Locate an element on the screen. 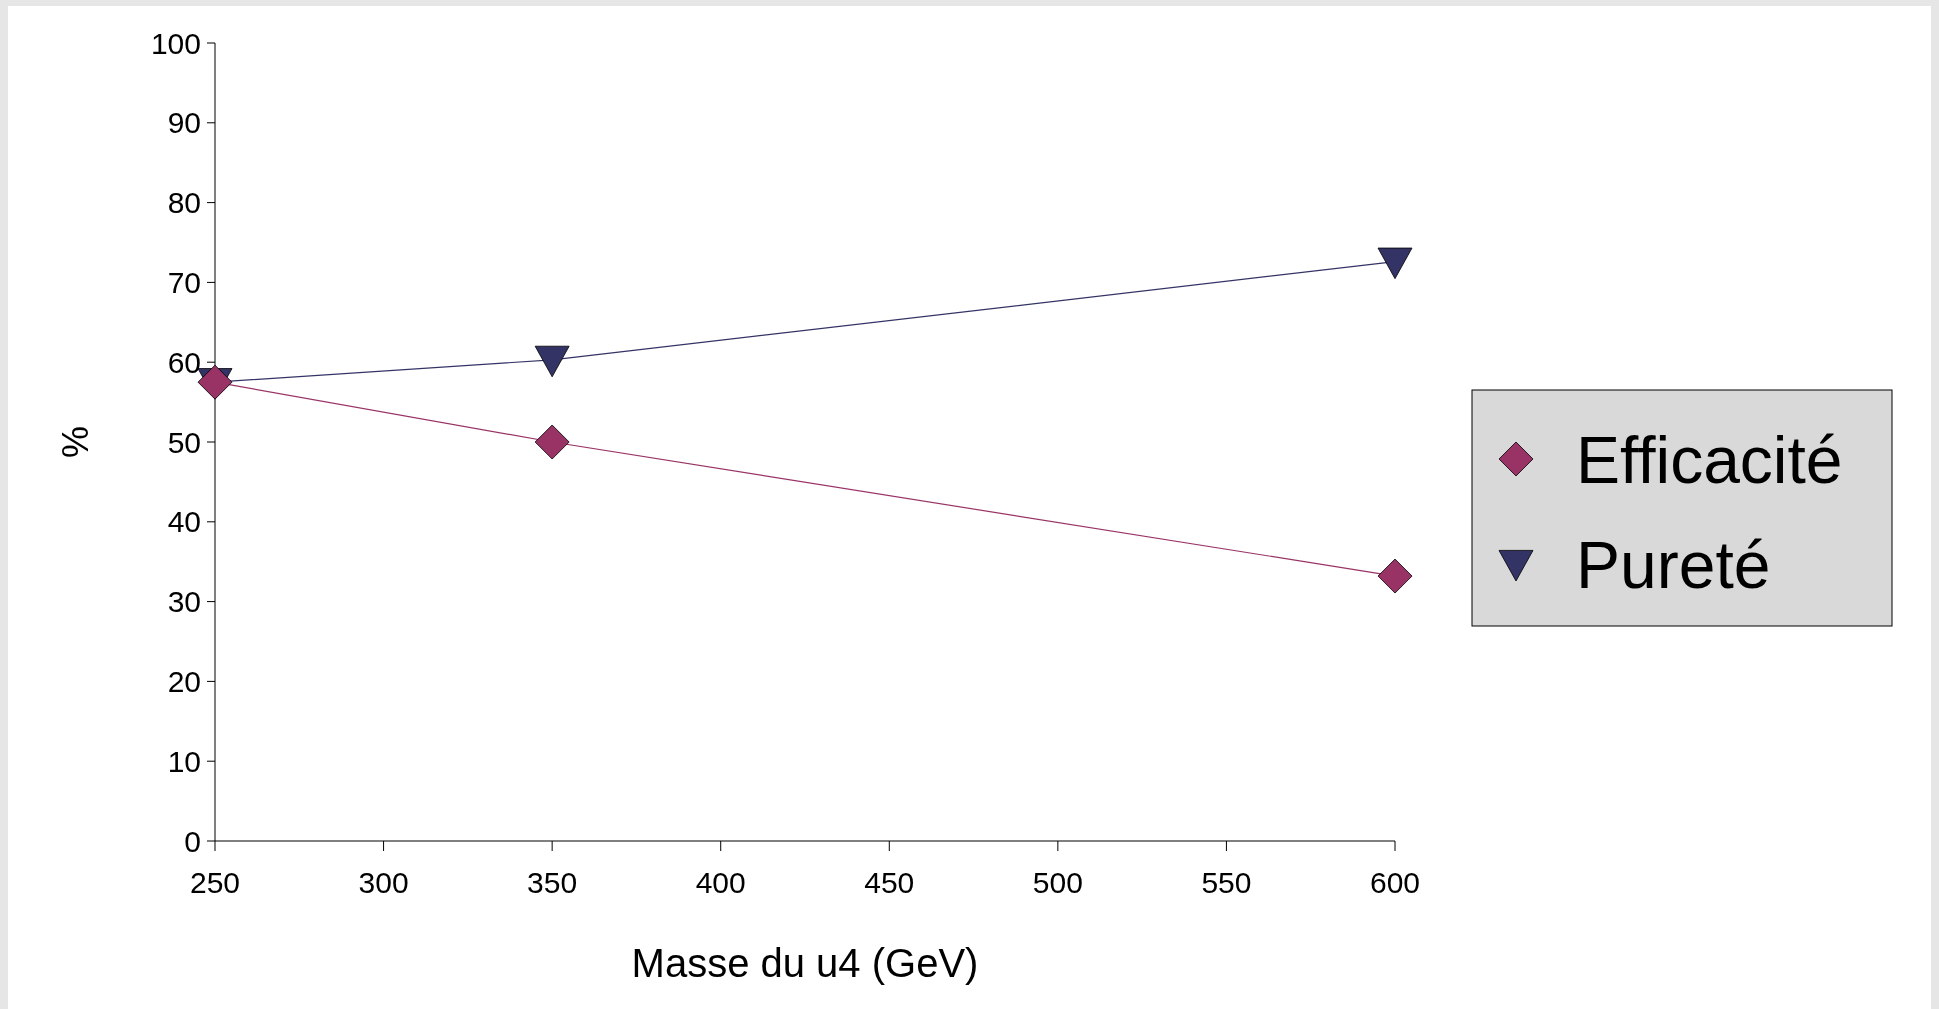 This screenshot has width=1939, height=1009. y-axis-title: % is located at coordinates (75, 442).